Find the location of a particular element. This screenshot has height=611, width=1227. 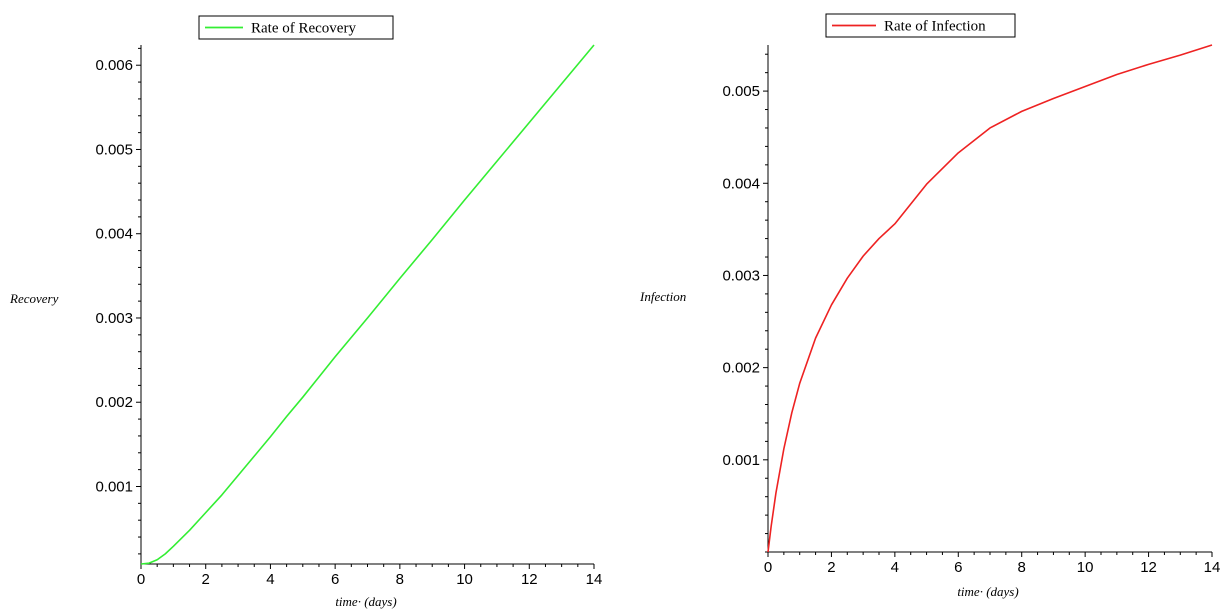

chart2-y-axis-label: Infection is located at coordinates (662, 296).